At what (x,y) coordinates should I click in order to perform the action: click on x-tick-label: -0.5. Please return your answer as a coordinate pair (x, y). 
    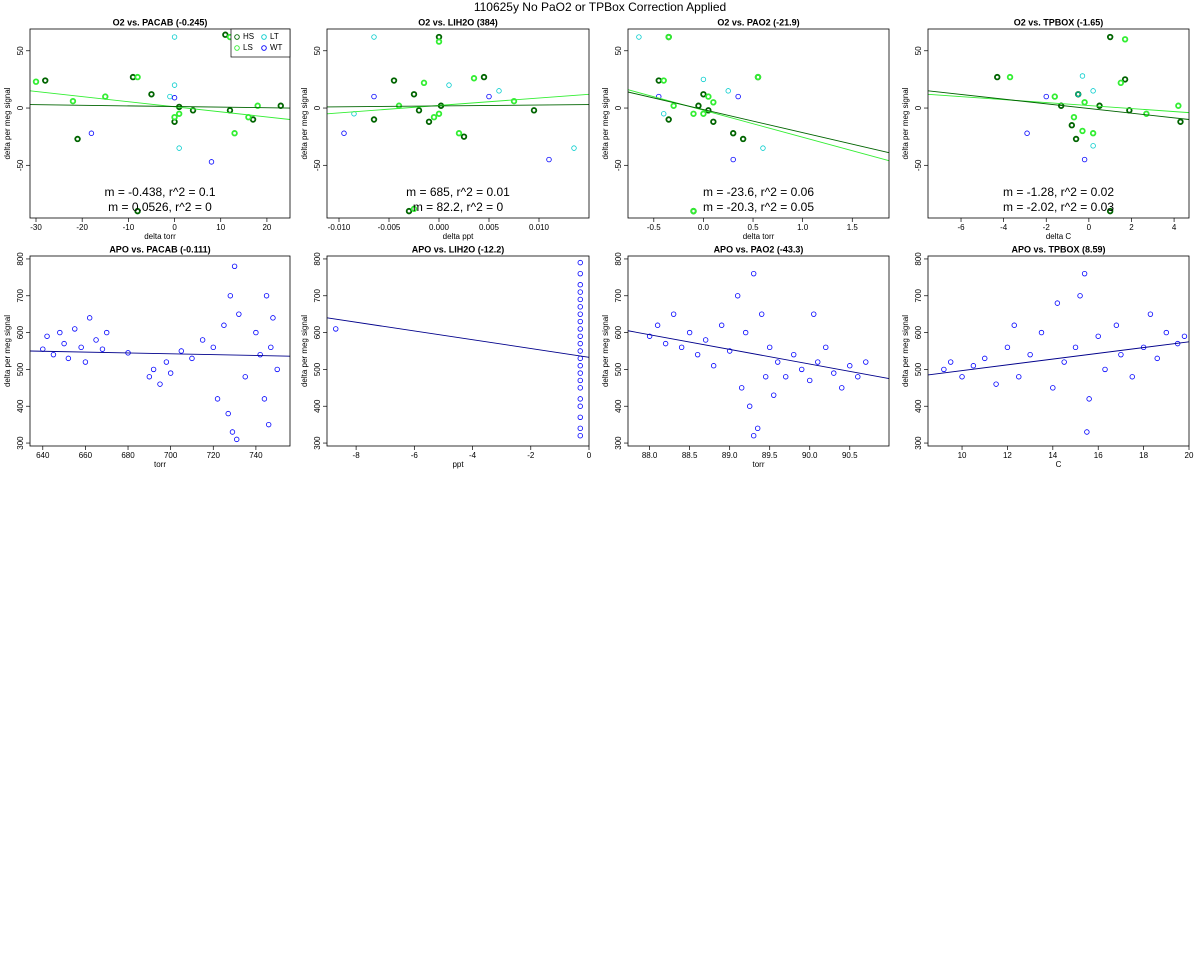
    Looking at the image, I should click on (654, 227).